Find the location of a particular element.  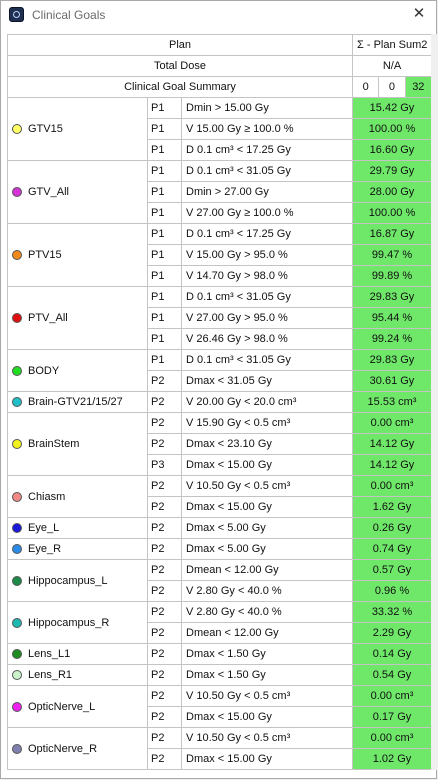

roi-cell: Lens_R1 is located at coordinates (77, 675).